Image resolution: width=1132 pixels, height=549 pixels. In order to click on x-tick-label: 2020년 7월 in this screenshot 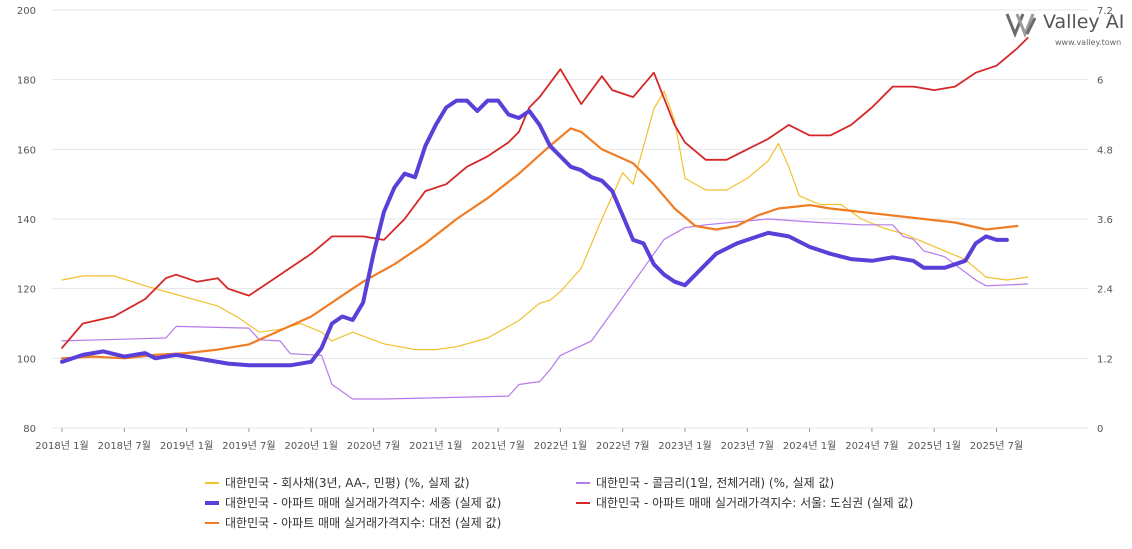, I will do `click(373, 446)`.